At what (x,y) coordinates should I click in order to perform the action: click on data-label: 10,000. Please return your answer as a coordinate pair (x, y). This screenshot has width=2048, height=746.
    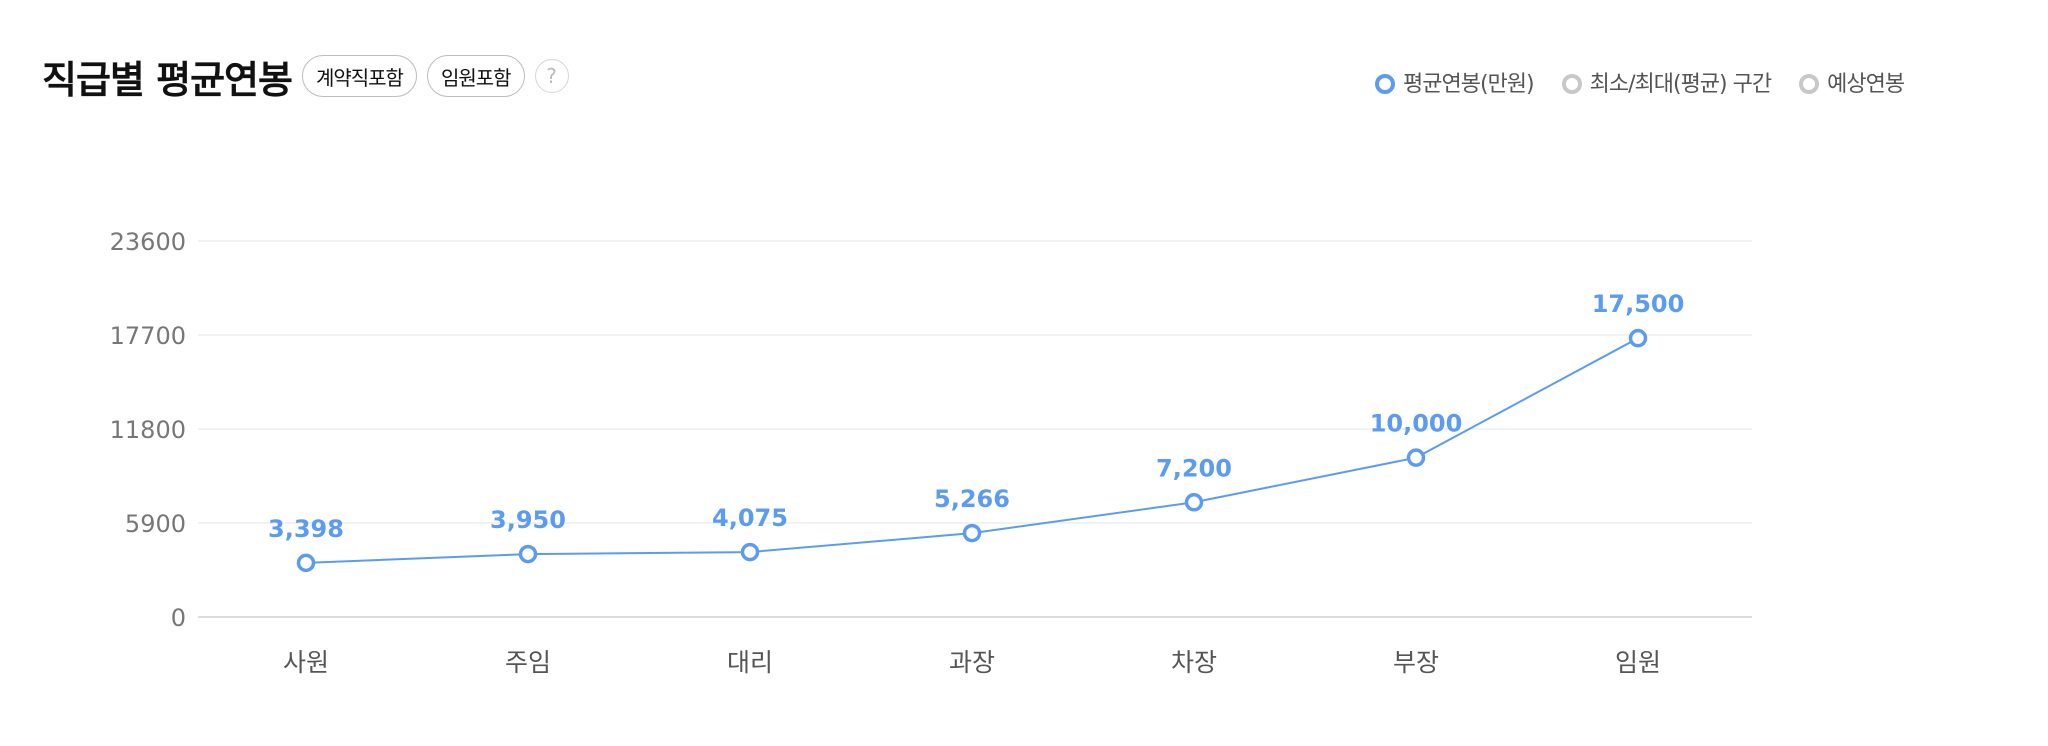
    Looking at the image, I should click on (1416, 424).